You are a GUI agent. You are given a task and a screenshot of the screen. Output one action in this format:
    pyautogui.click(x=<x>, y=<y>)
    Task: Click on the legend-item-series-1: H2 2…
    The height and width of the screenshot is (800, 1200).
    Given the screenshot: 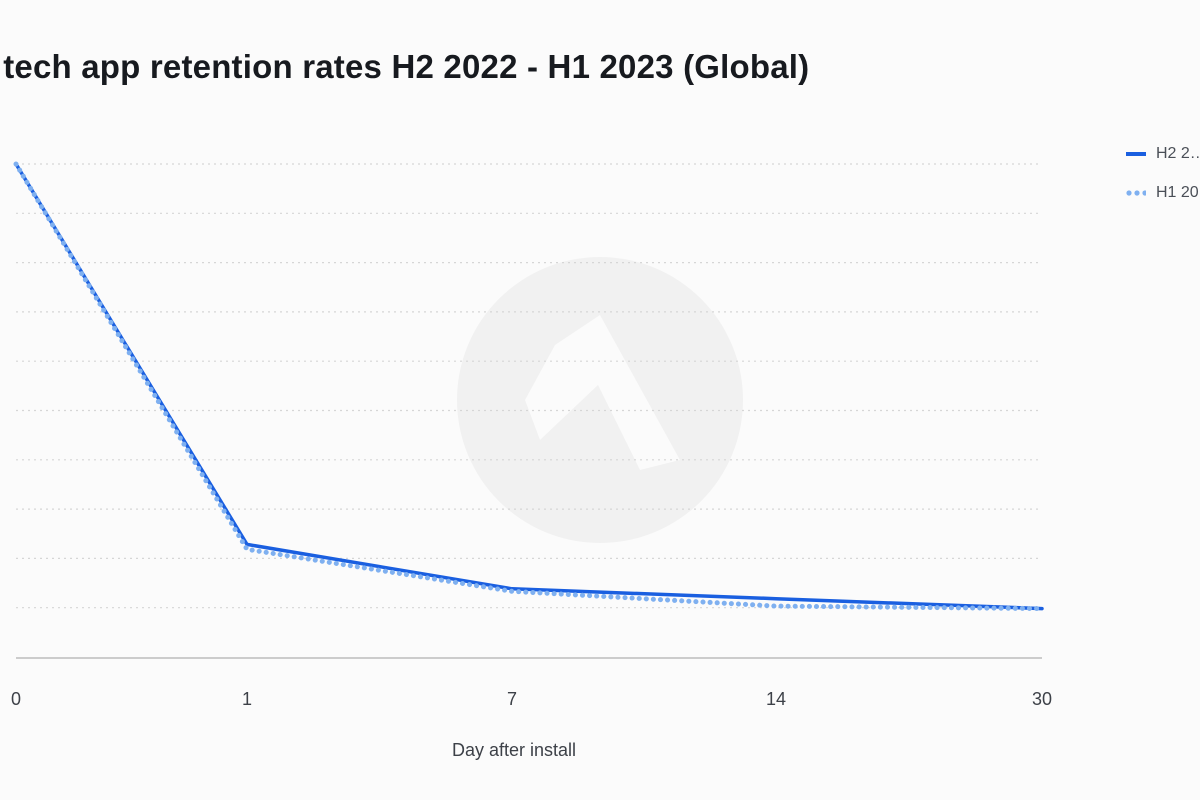 What is the action you would take?
    pyautogui.click(x=1163, y=154)
    